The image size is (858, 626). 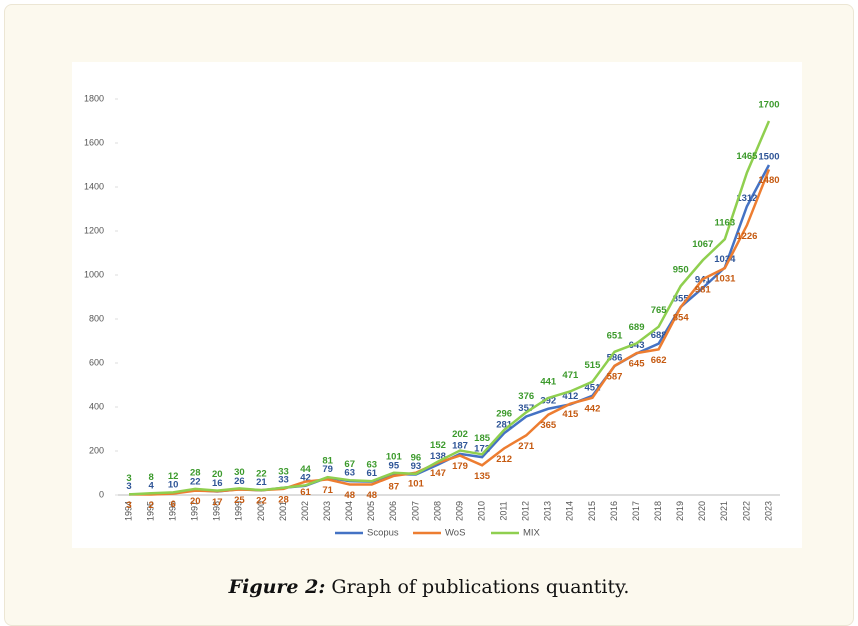 I want to click on x-tick-label: 2011, so click(x=504, y=510).